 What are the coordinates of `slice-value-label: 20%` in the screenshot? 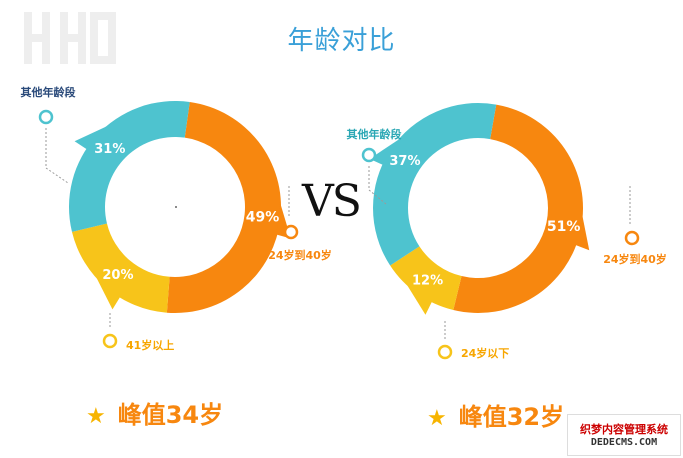 It's located at (117, 275).